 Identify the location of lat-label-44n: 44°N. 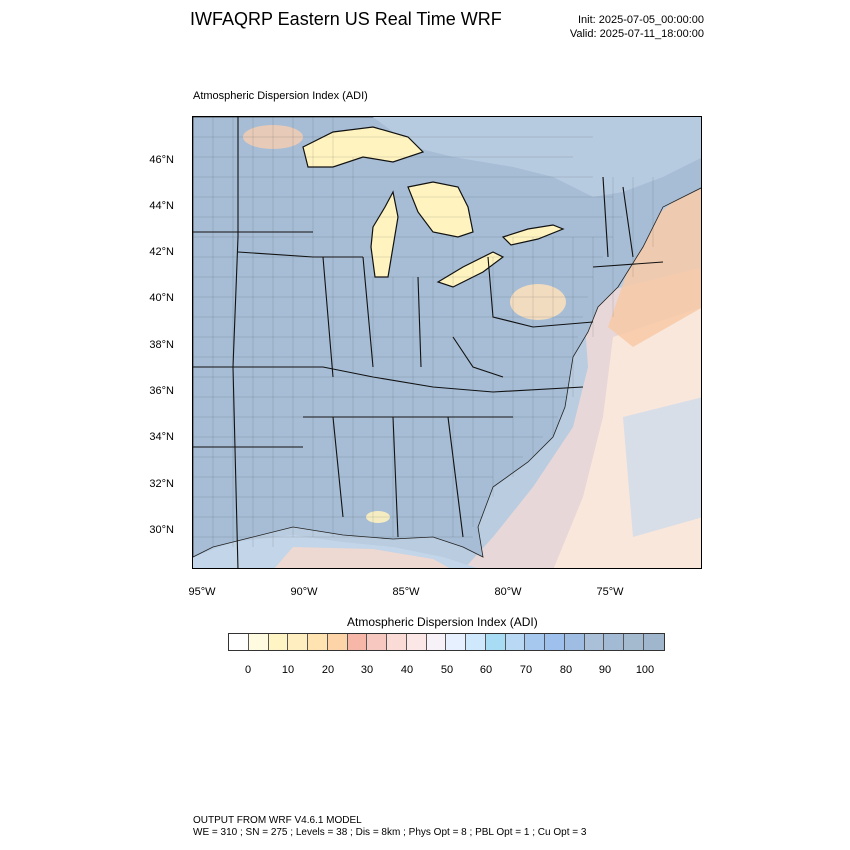
(161, 206).